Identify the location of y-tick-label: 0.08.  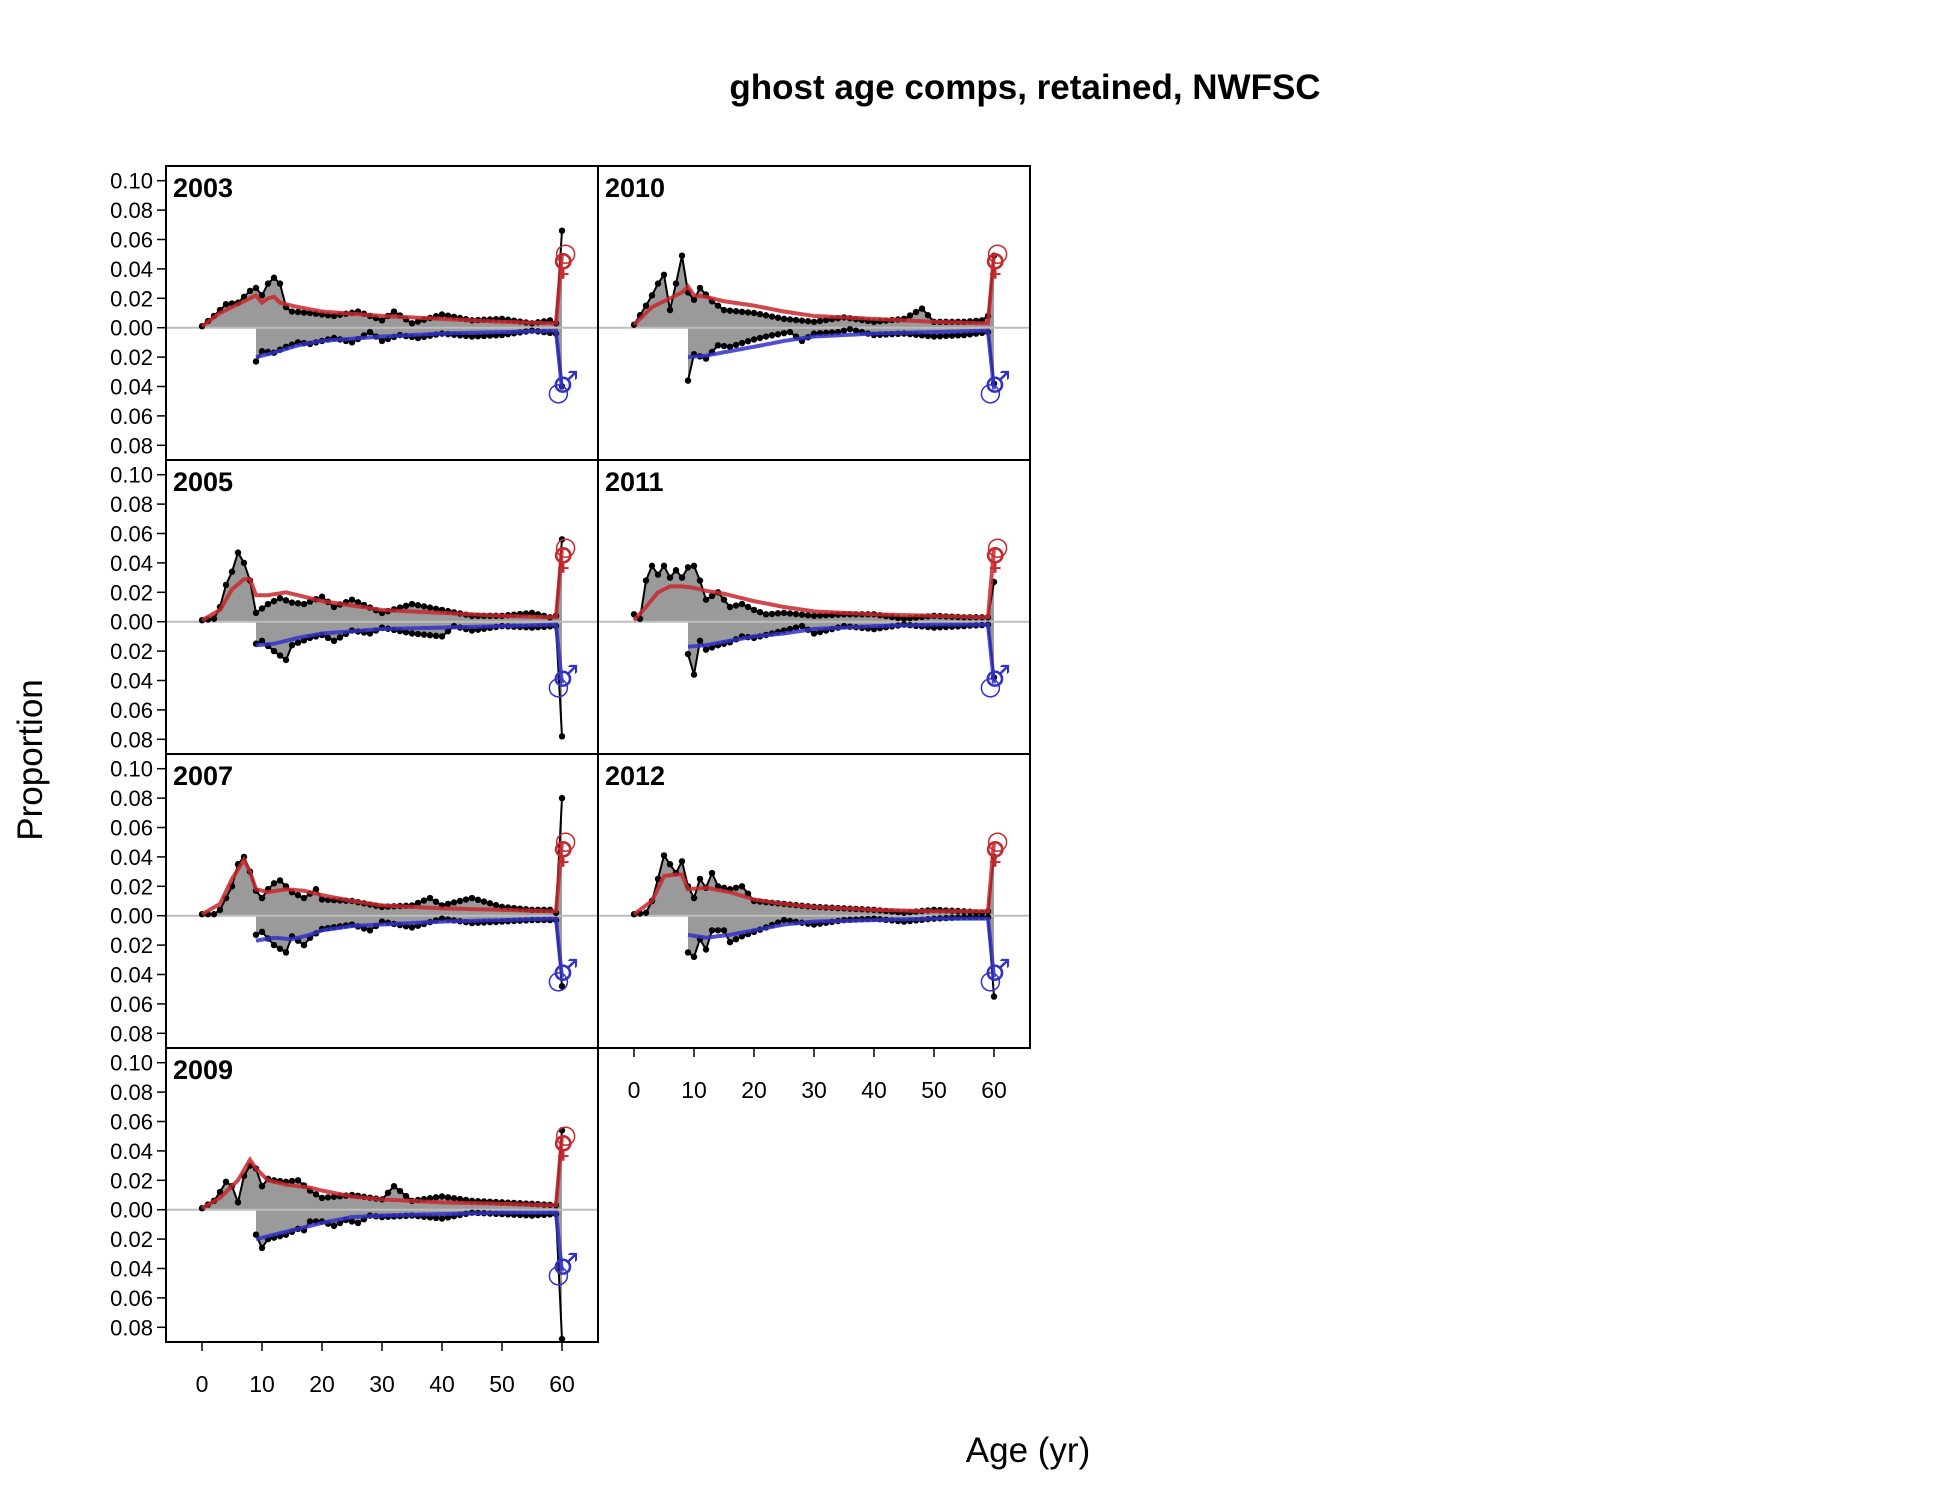
(131, 739).